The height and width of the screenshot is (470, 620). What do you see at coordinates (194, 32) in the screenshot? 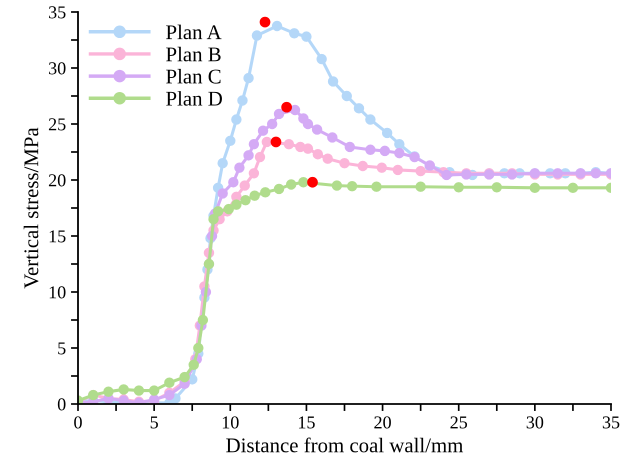
I see `legend-label: Plan A` at bounding box center [194, 32].